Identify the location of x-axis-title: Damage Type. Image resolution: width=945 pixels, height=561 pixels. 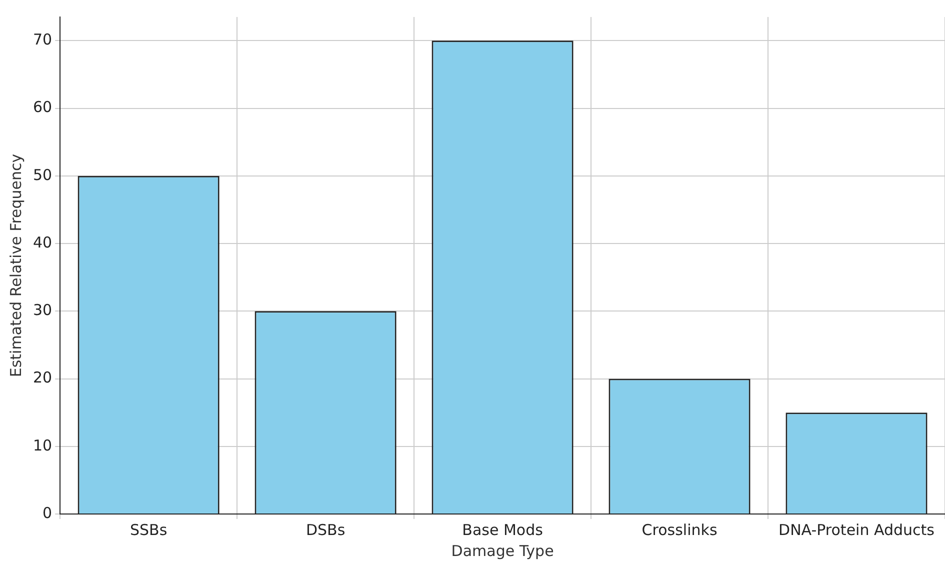
(502, 551).